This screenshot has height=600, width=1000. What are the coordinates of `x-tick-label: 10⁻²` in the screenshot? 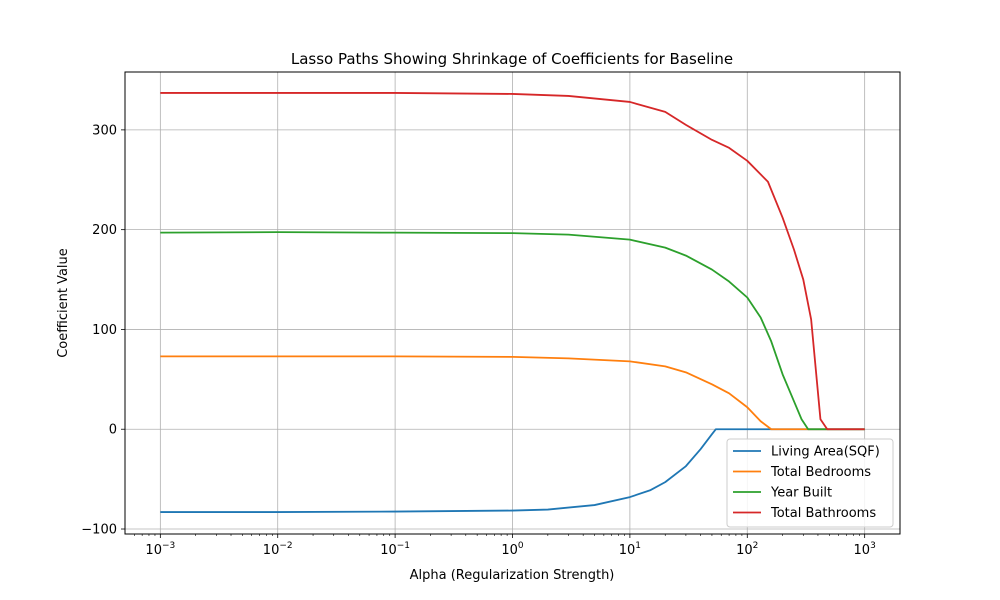 It's located at (278, 549).